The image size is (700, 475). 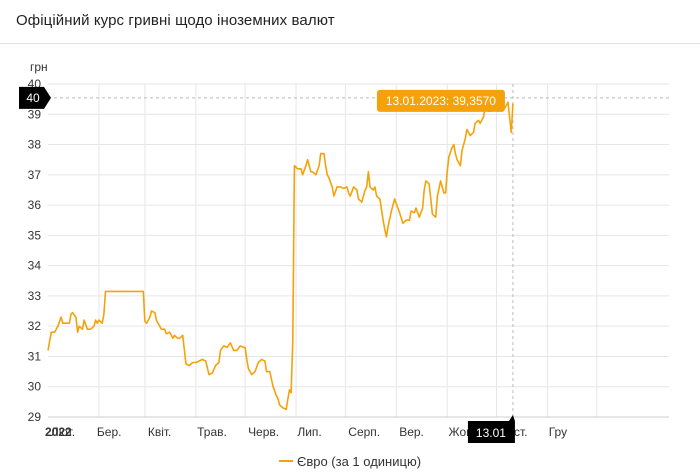 I want to click on x-tick-label: Гру, so click(x=558, y=432).